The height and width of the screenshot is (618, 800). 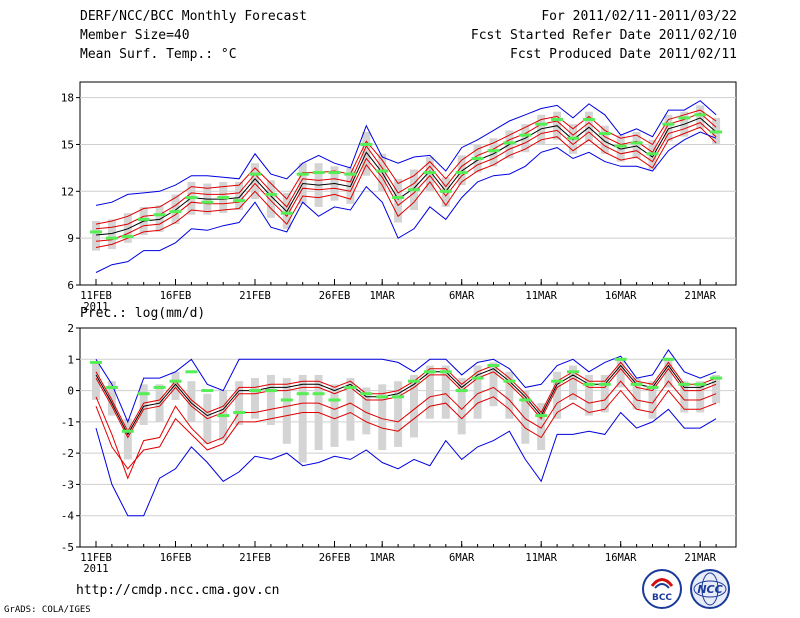 What do you see at coordinates (406, 167) in the screenshot?
I see `temperature-series-upper-red` at bounding box center [406, 167].